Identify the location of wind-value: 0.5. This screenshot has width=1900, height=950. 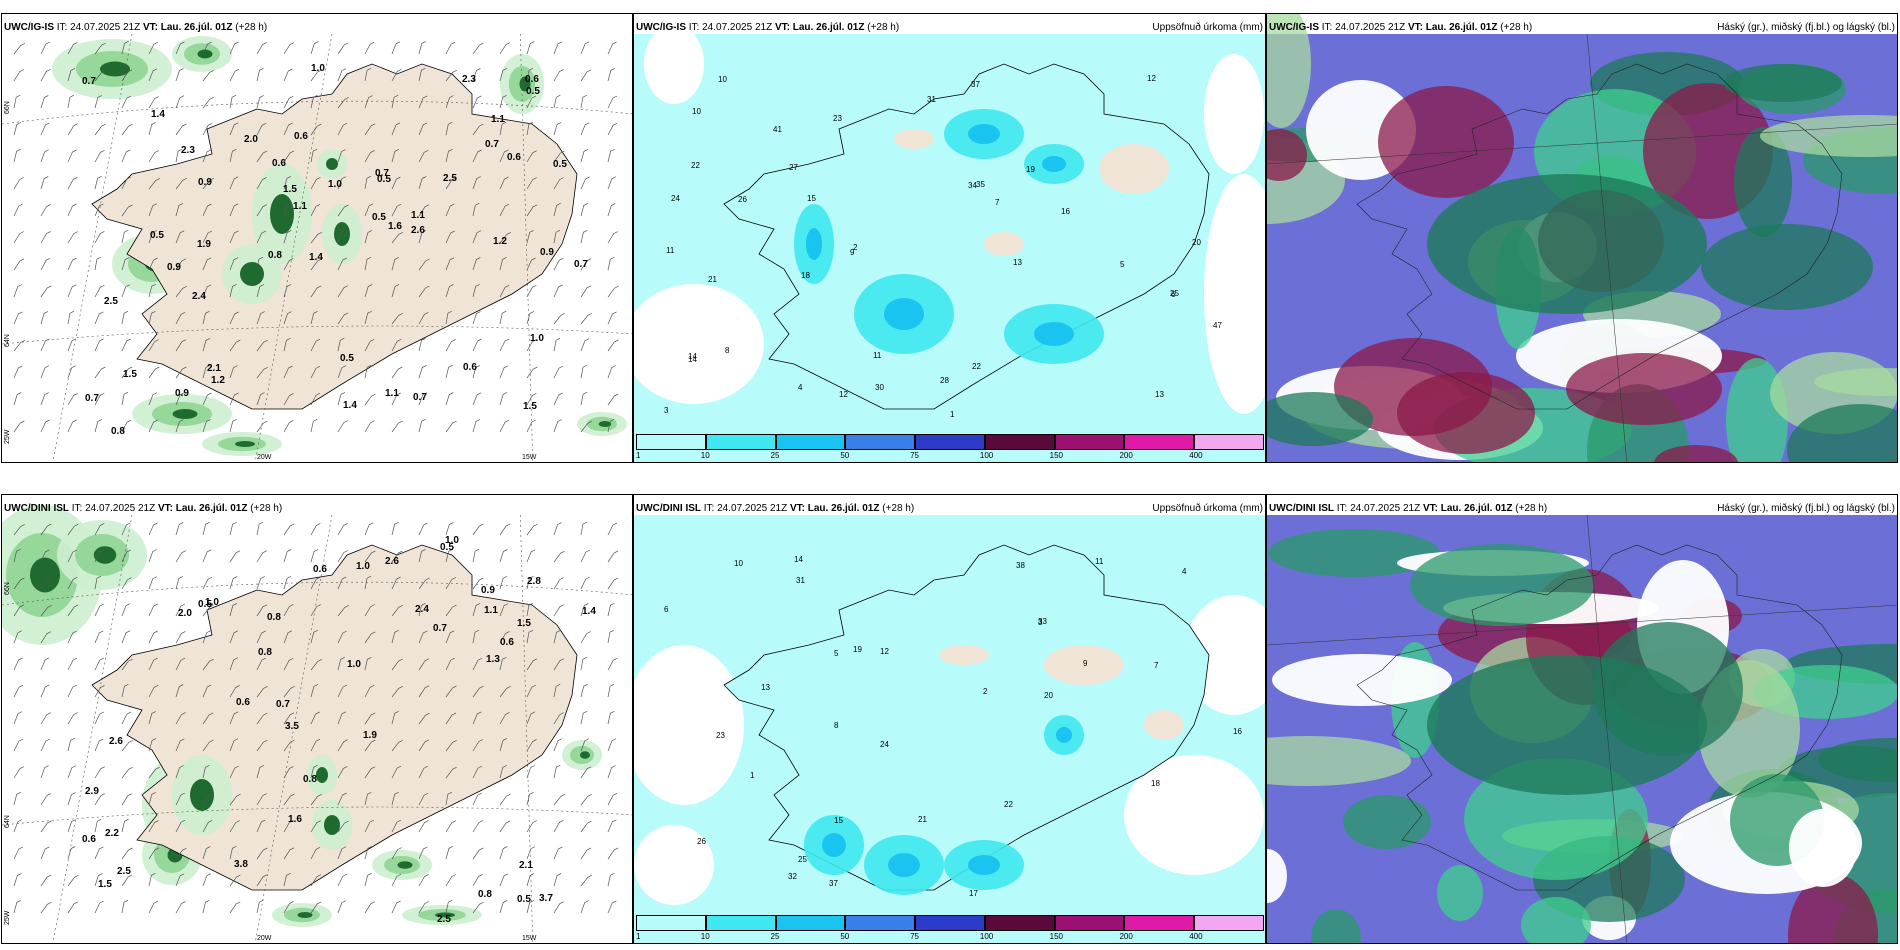
(560, 164).